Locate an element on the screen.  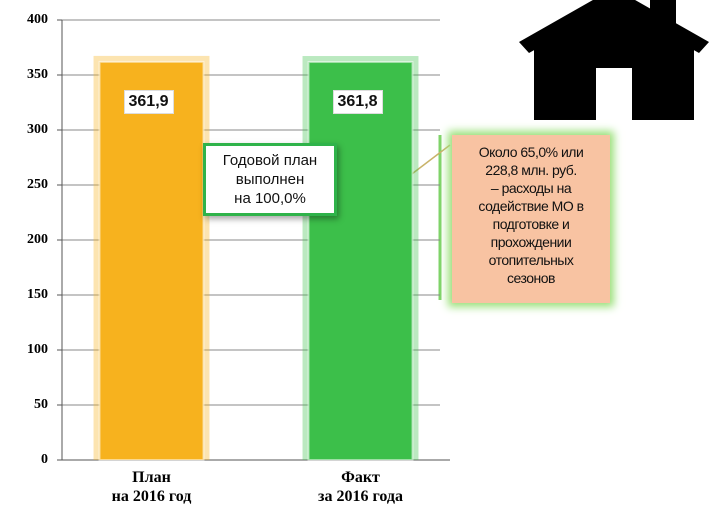
y-tick-label: 250 is located at coordinates (37, 184).